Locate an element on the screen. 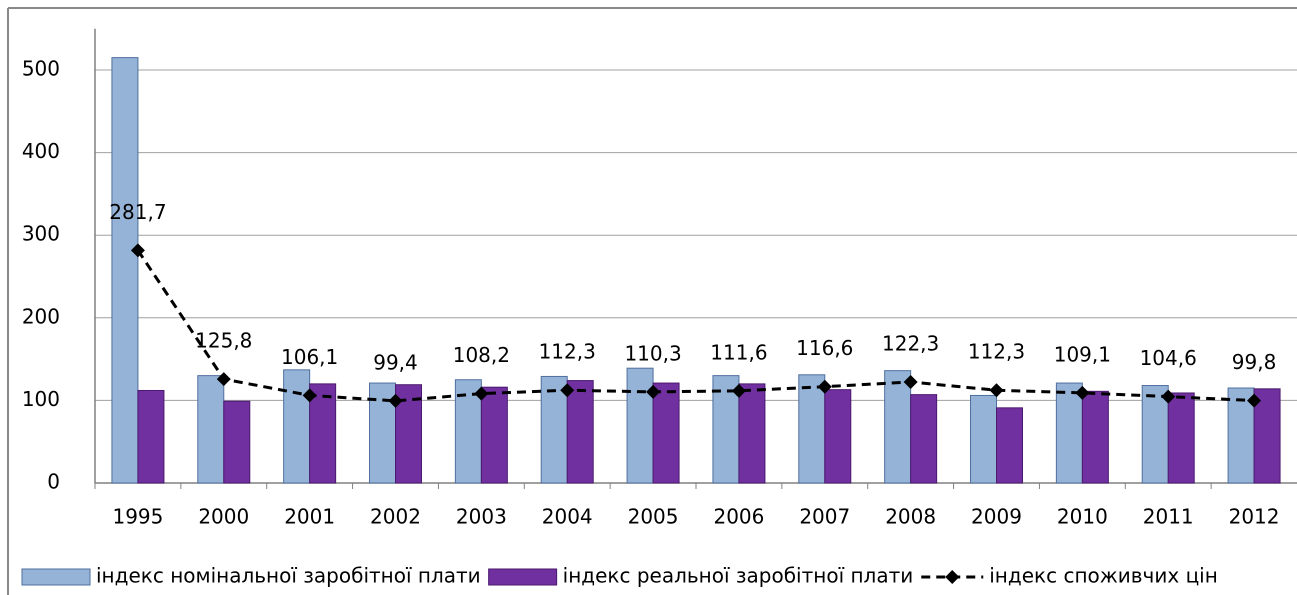  x-tick-label: 2007 is located at coordinates (824, 517).